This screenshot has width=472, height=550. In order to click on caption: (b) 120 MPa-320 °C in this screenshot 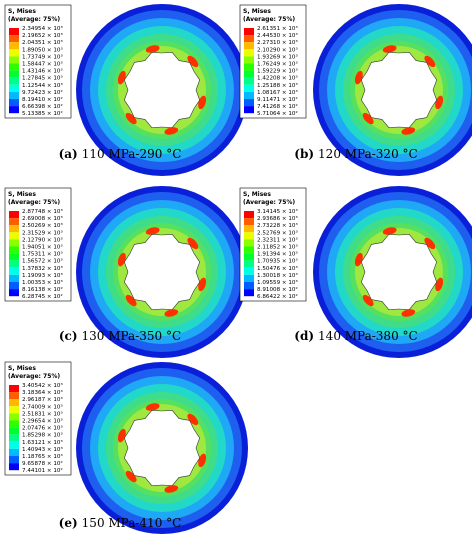, I will do `click(355, 154)`.